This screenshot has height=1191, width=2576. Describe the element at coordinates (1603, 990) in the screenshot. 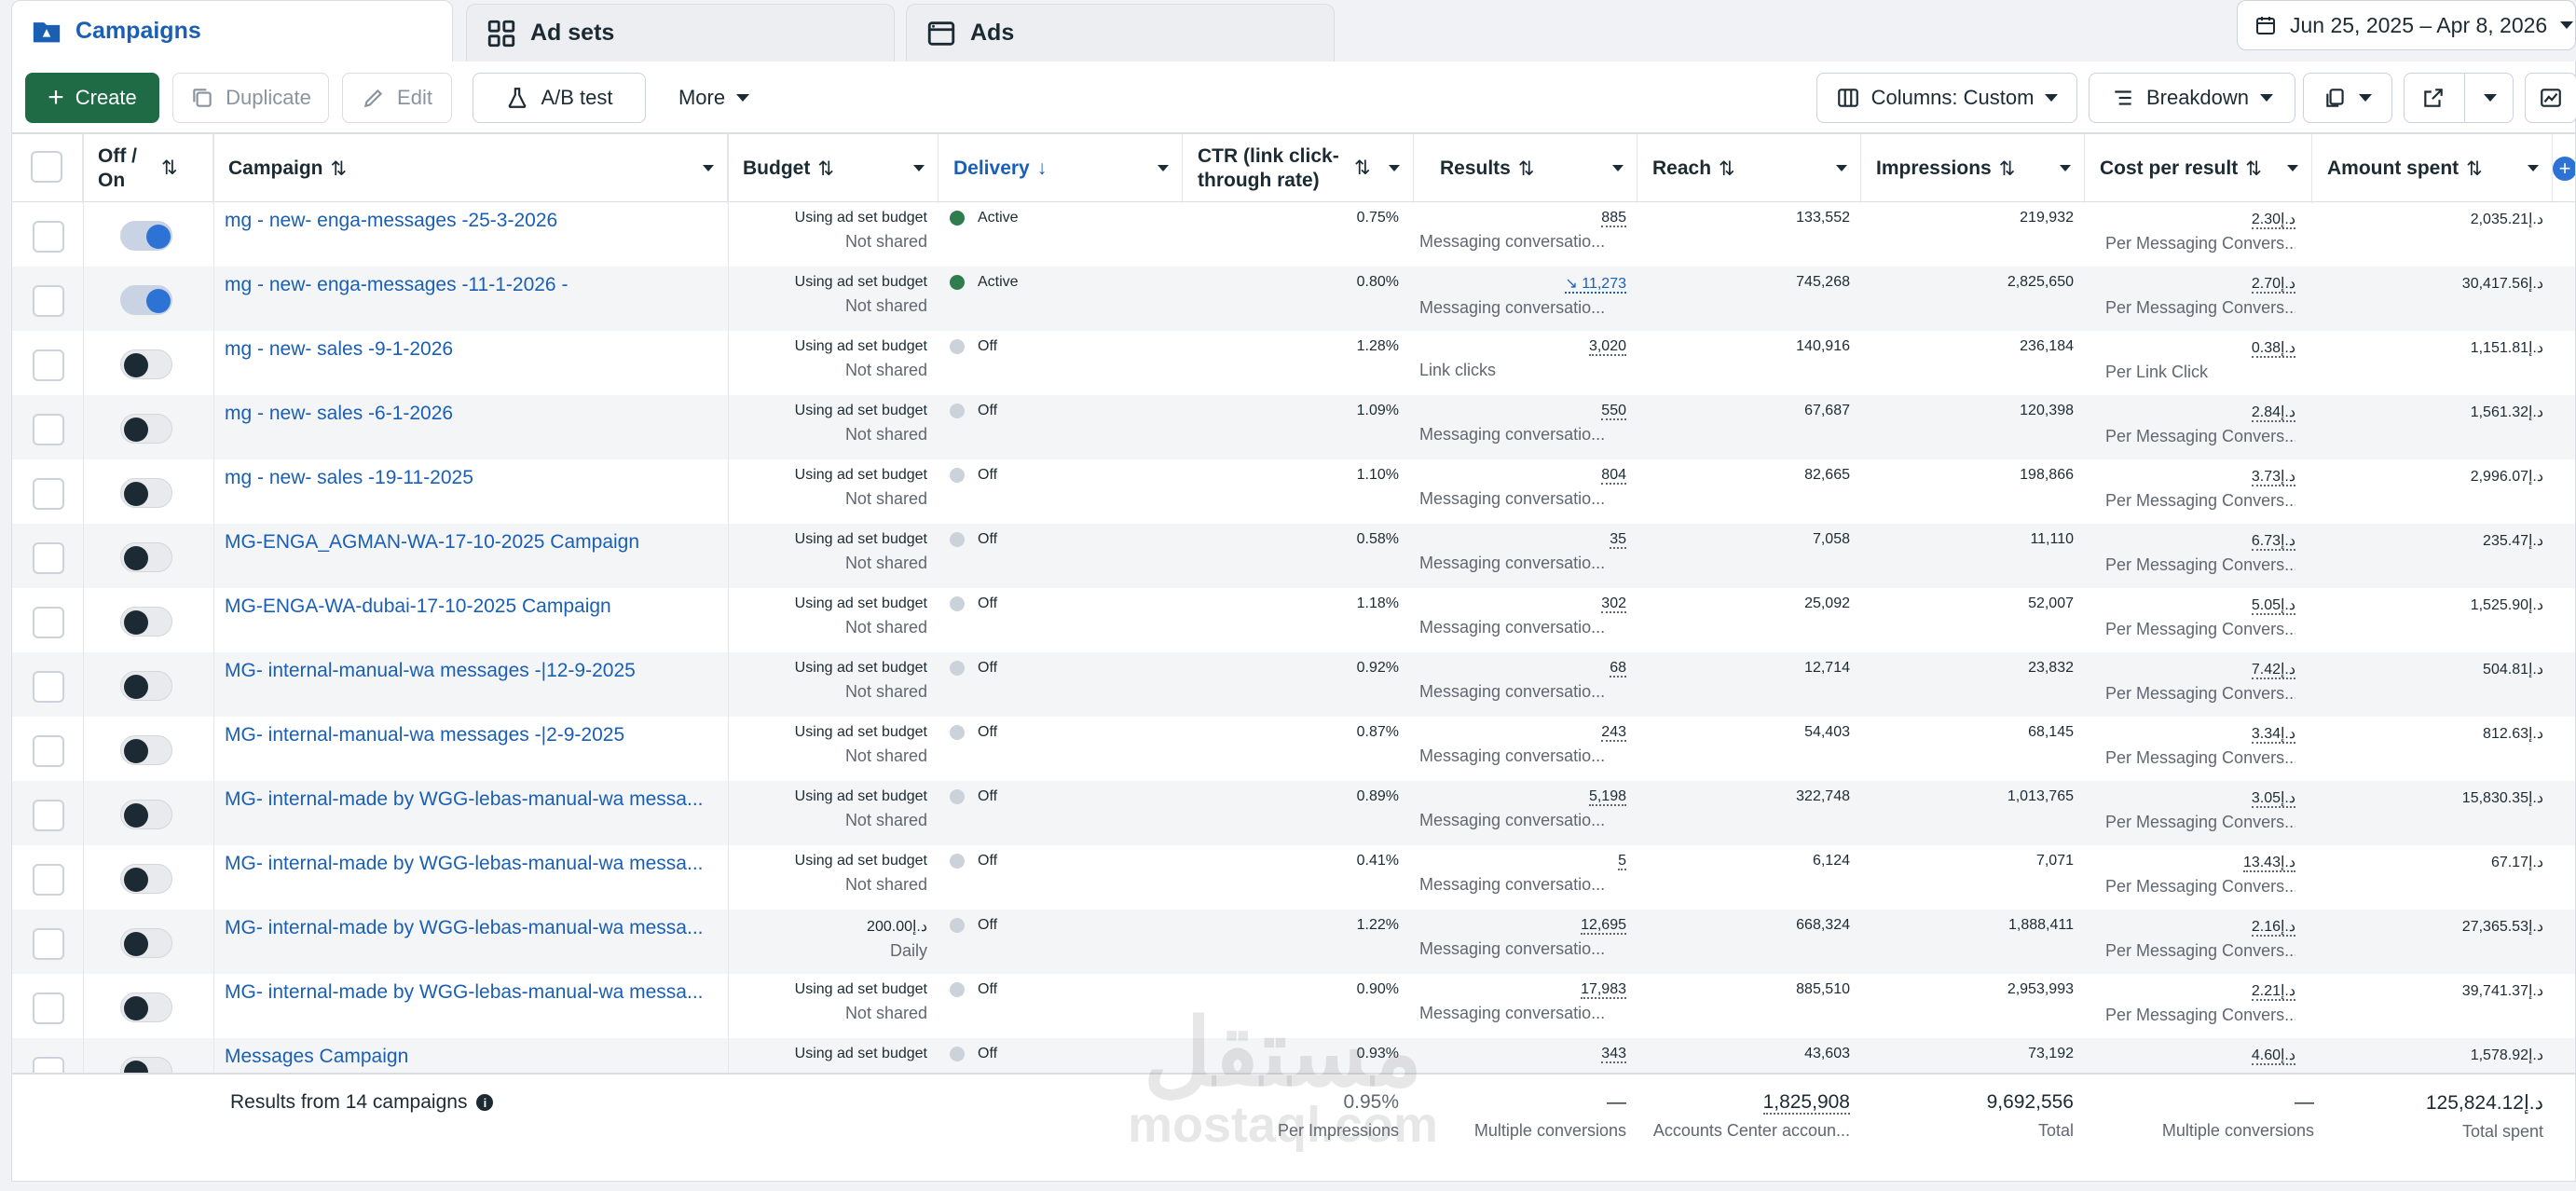

I see `results-value: 17,983` at that location.